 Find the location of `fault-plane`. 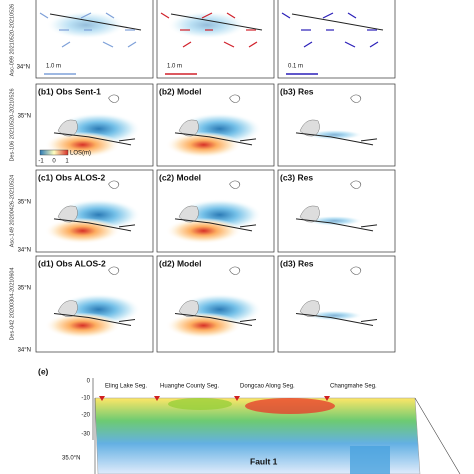

fault-plane is located at coordinates (257, 435).